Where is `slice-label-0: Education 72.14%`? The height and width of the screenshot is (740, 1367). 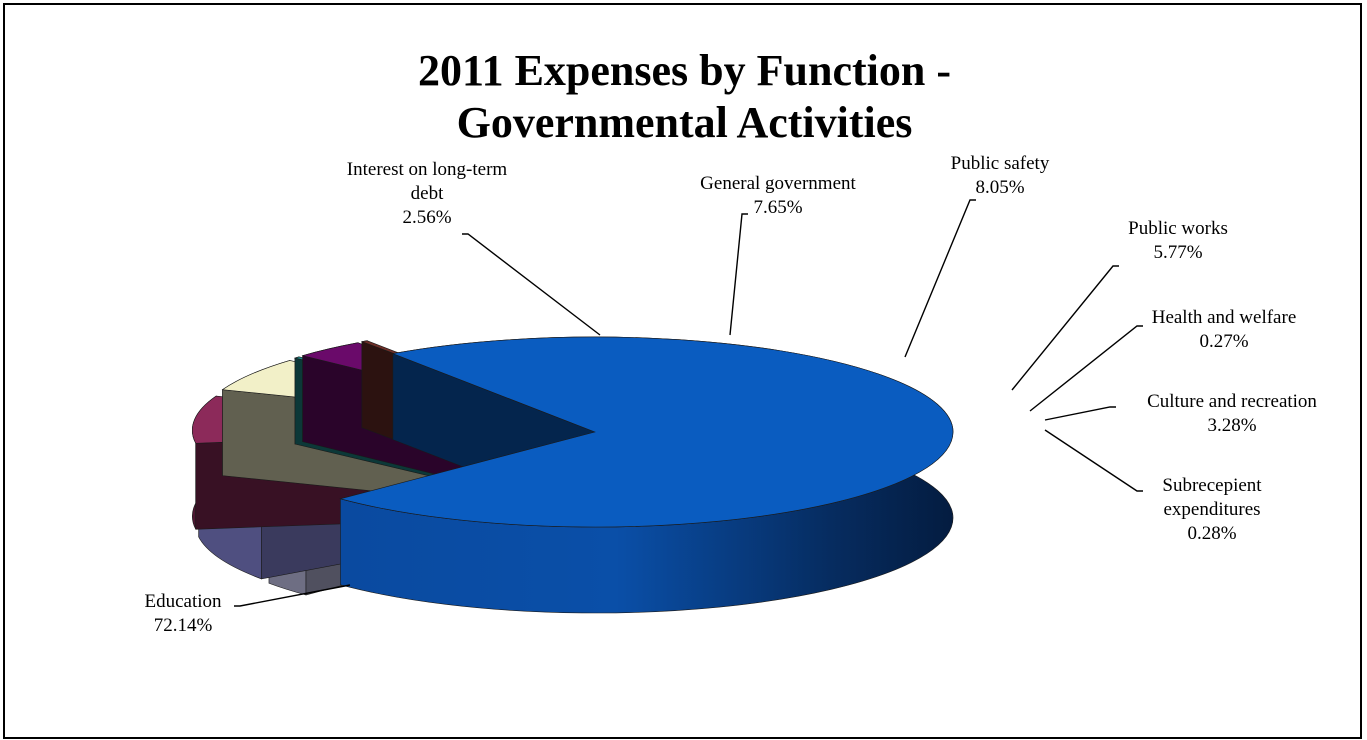 slice-label-0: Education 72.14% is located at coordinates (183, 613).